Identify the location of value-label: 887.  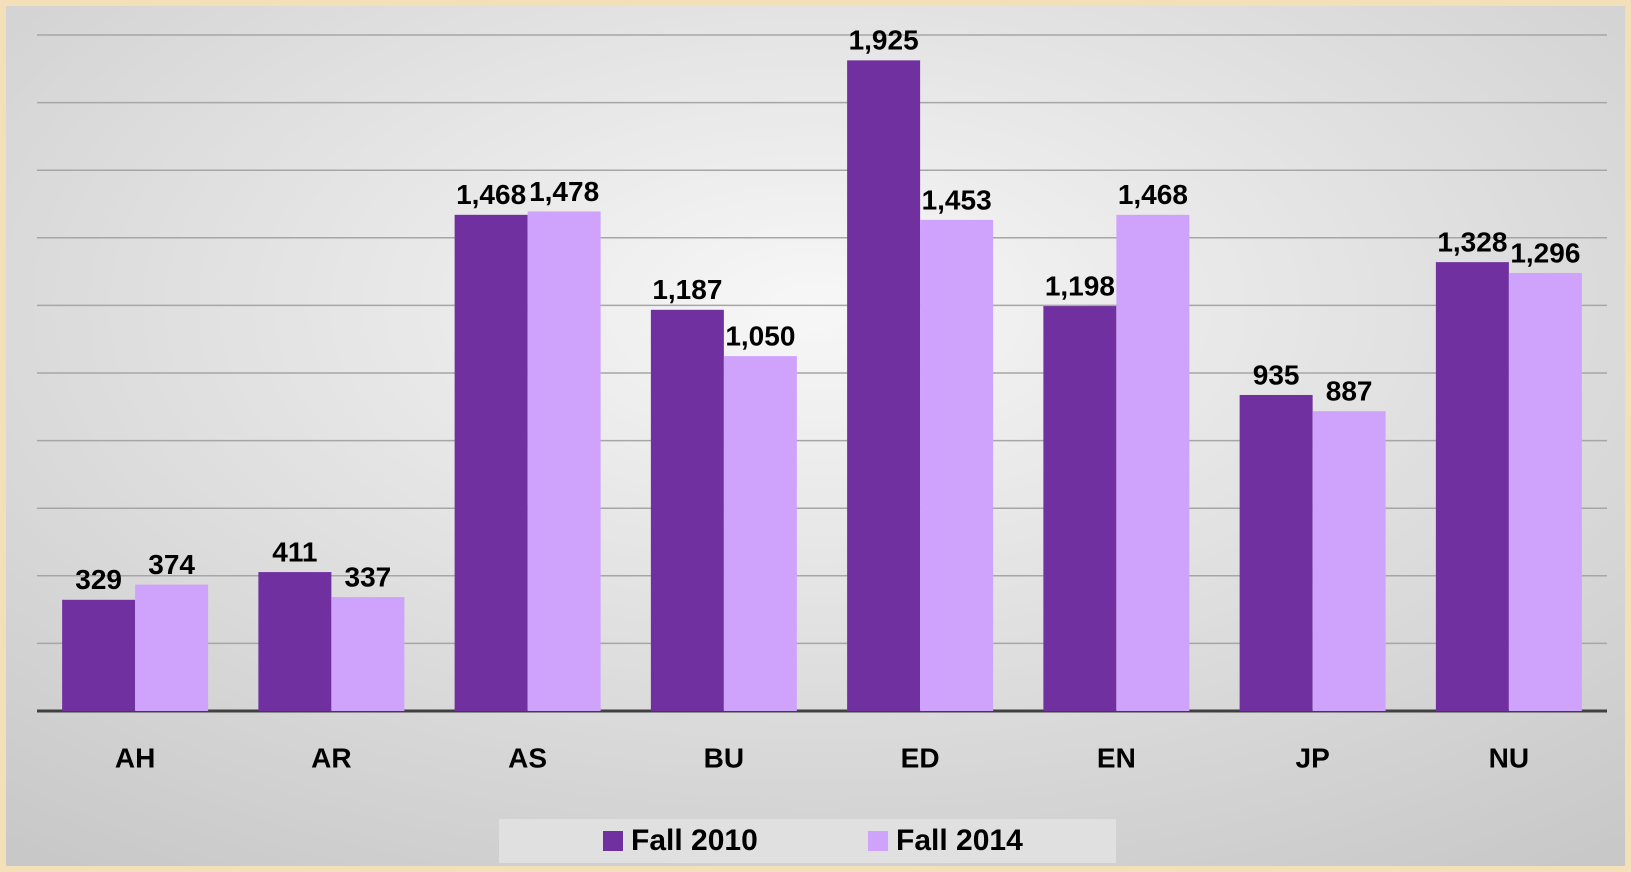
(1349, 391).